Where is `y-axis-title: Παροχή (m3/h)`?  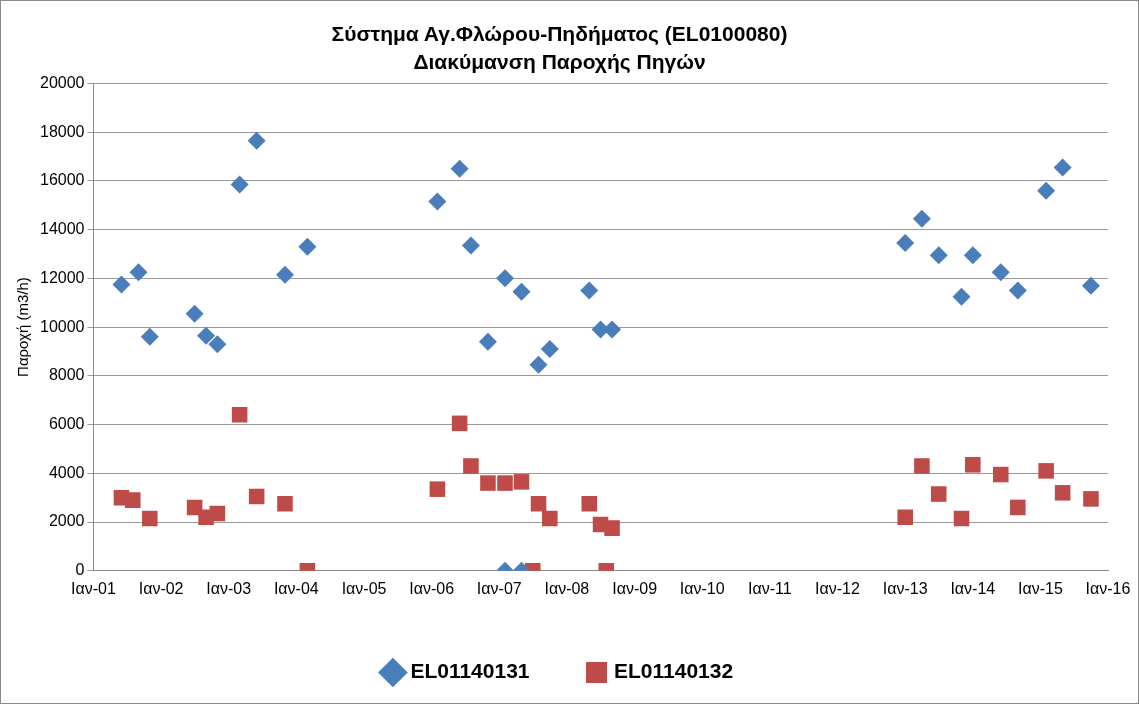 y-axis-title: Παροχή (m3/h) is located at coordinates (23, 327).